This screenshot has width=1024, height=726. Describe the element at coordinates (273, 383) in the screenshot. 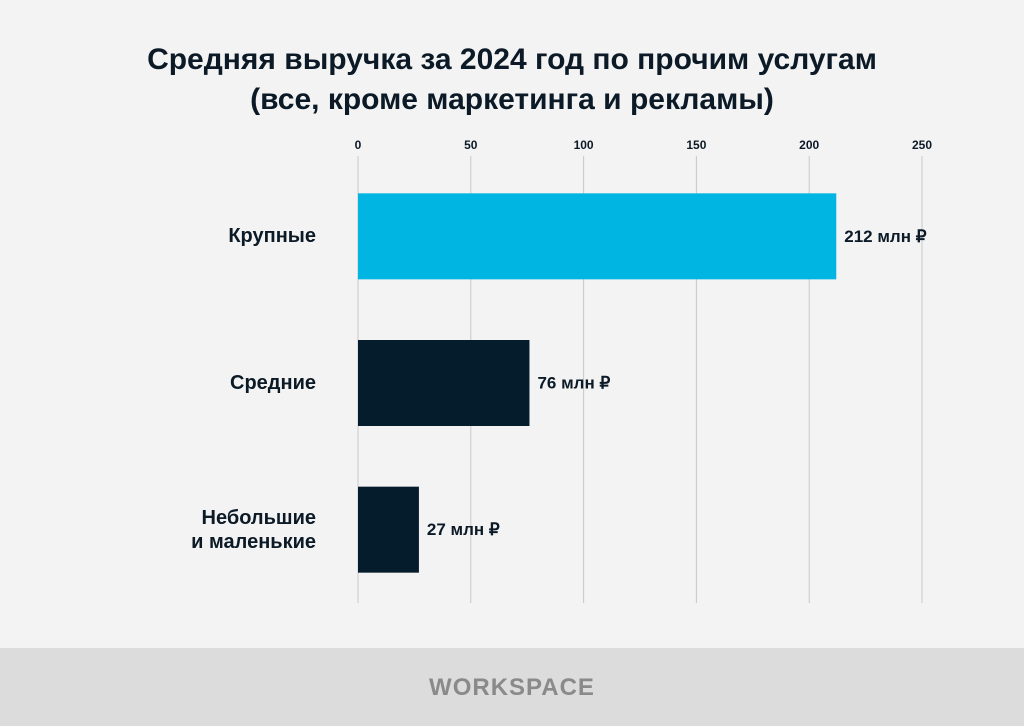

I see `y-tick-label: Средние` at that location.